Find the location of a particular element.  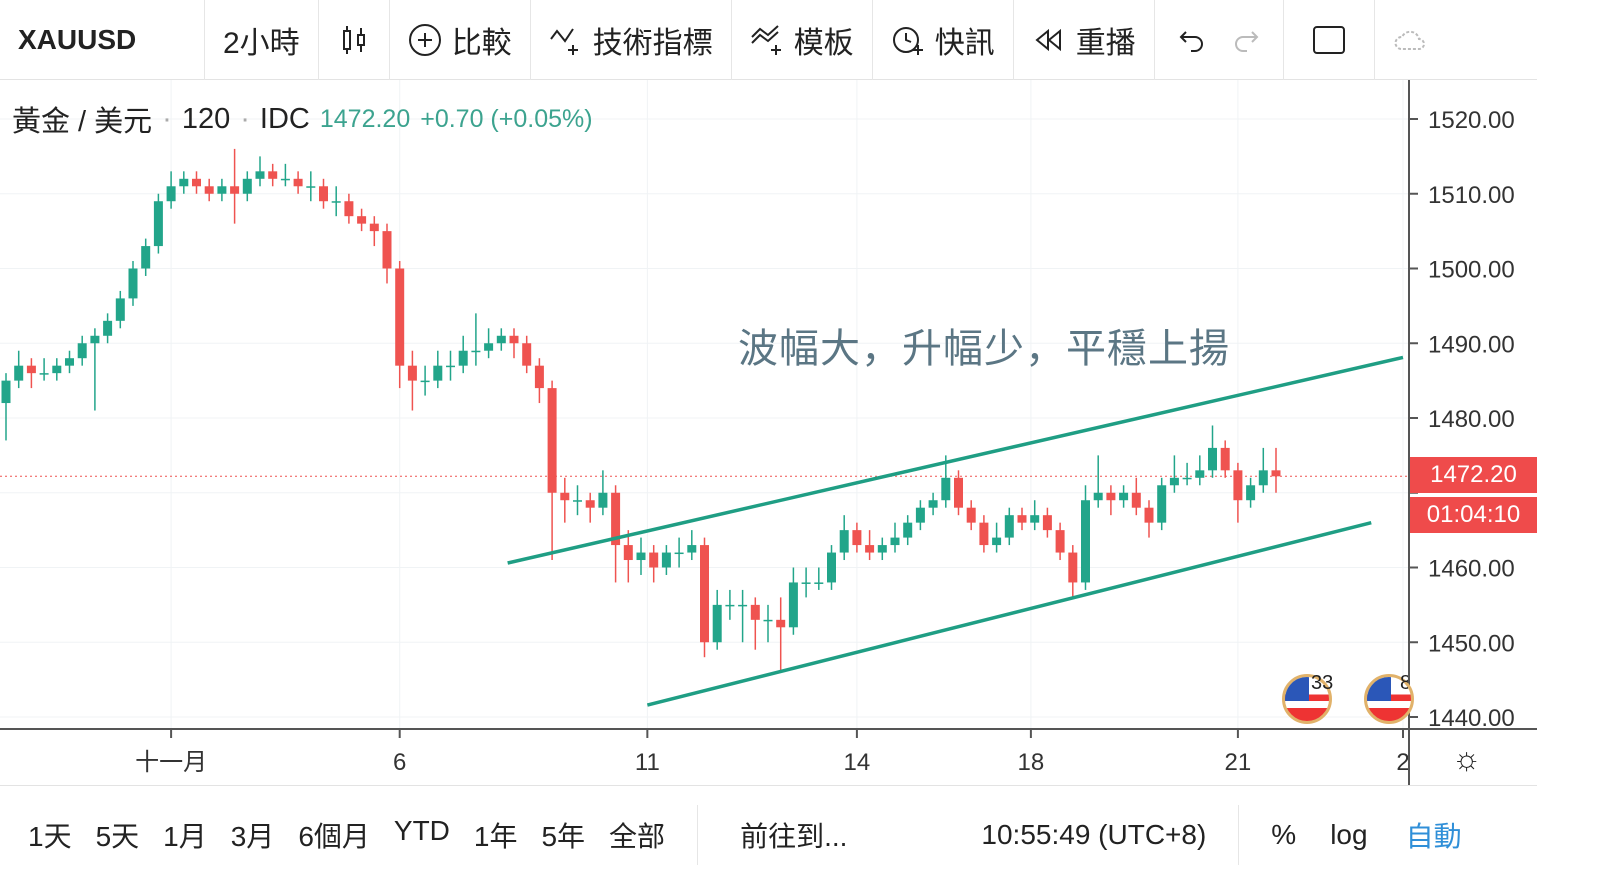

range-buttons: 1天 5天 1月 3月 6個月 YTD 1年 5年 全部 is located at coordinates (338, 835).